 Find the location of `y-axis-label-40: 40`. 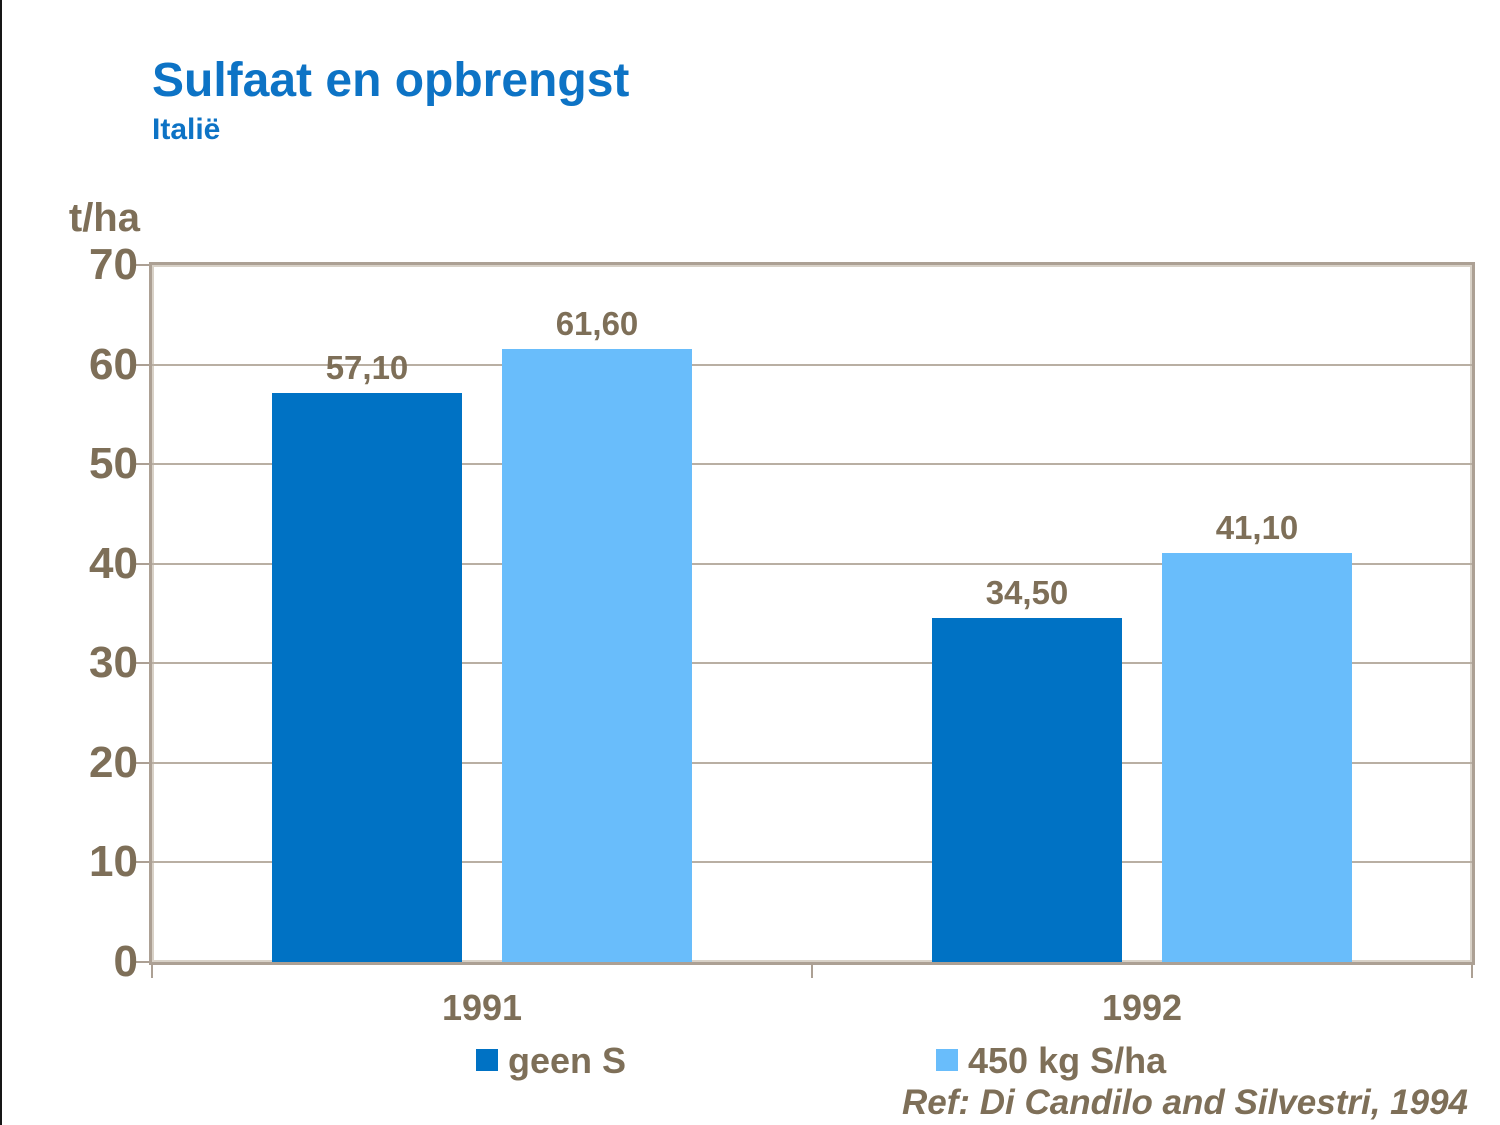

y-axis-label-40: 40 is located at coordinates (113, 563).